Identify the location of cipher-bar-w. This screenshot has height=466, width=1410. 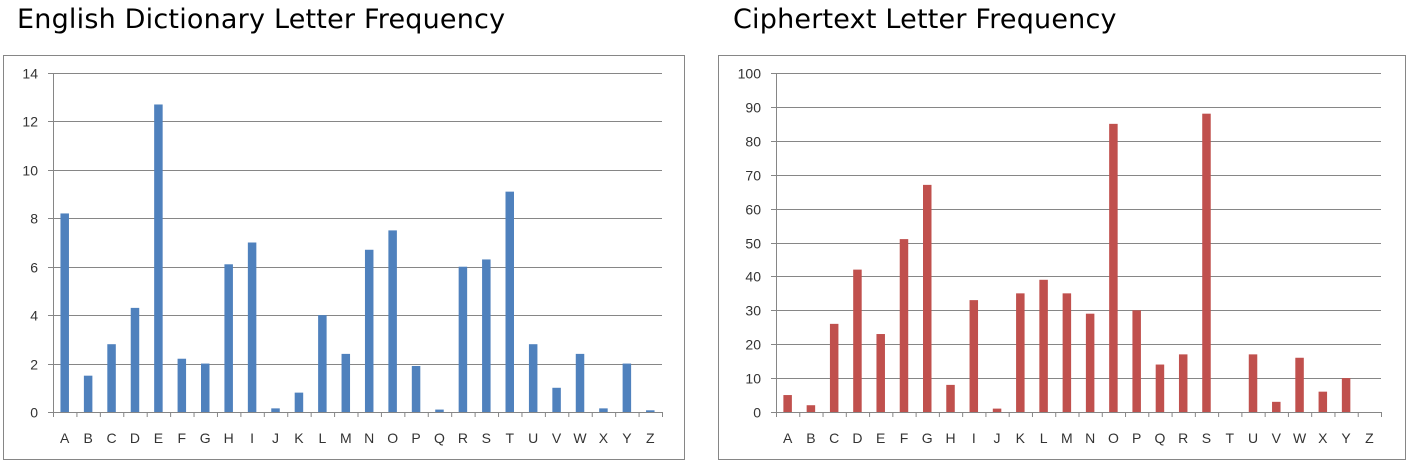
(1299, 384).